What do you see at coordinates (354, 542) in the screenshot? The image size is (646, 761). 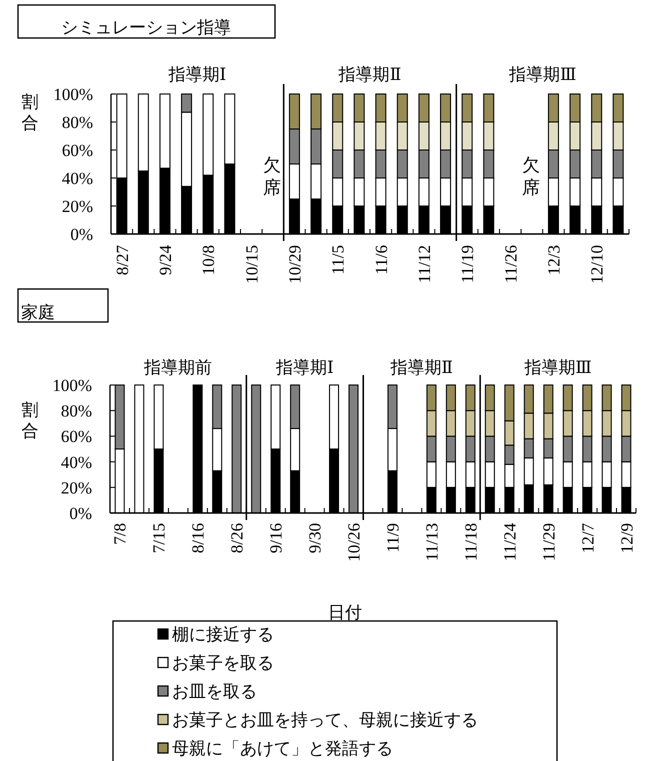 I see `x-tick-label: 10/26` at bounding box center [354, 542].